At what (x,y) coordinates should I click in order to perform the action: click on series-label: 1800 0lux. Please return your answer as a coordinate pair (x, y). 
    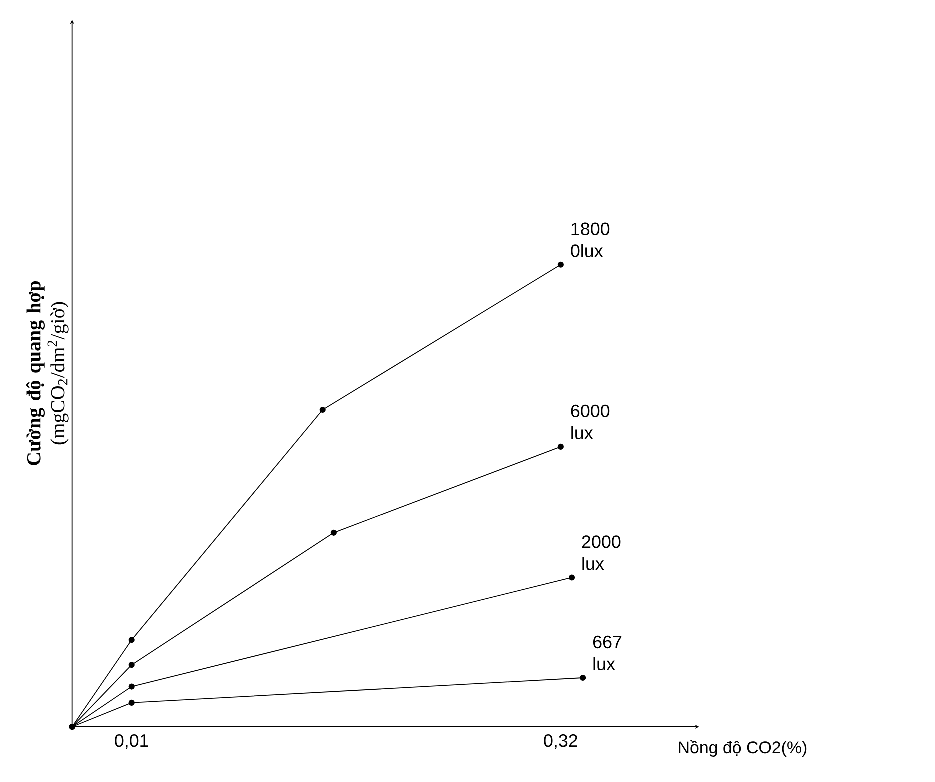
    Looking at the image, I should click on (590, 240).